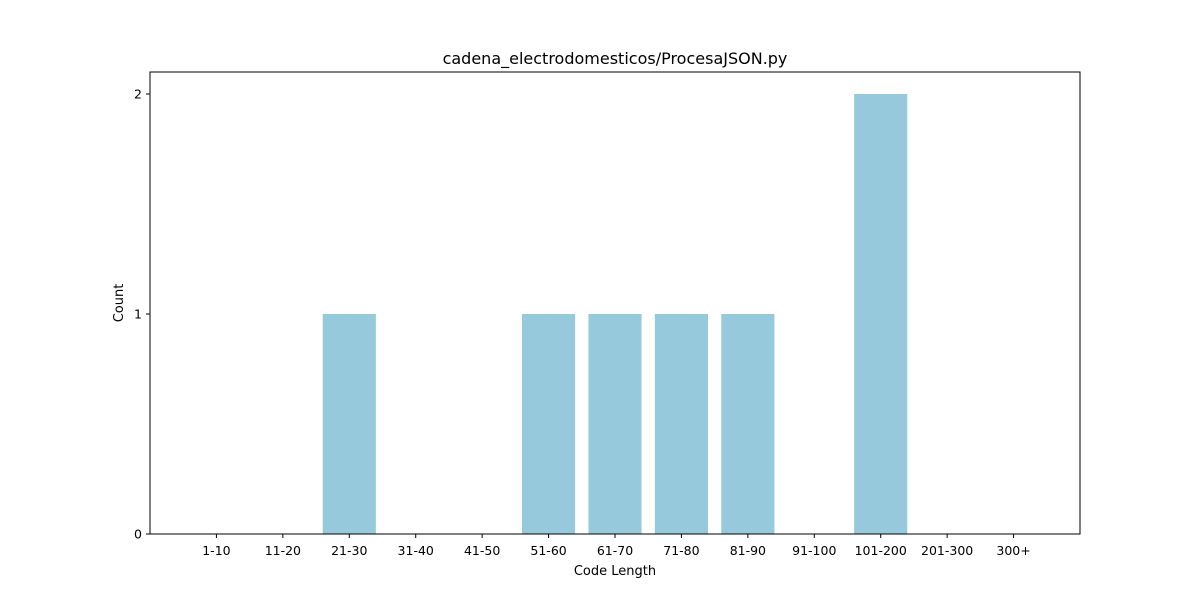 This screenshot has height=600, width=1200. I want to click on x-tick-label: 81-90, so click(748, 550).